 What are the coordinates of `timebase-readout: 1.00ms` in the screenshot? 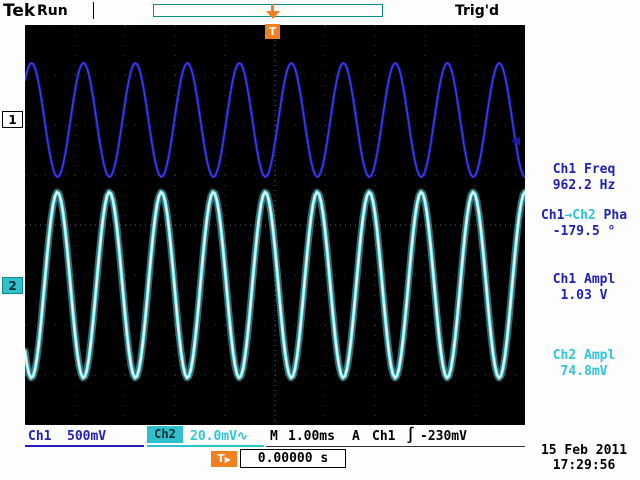 It's located at (311, 436).